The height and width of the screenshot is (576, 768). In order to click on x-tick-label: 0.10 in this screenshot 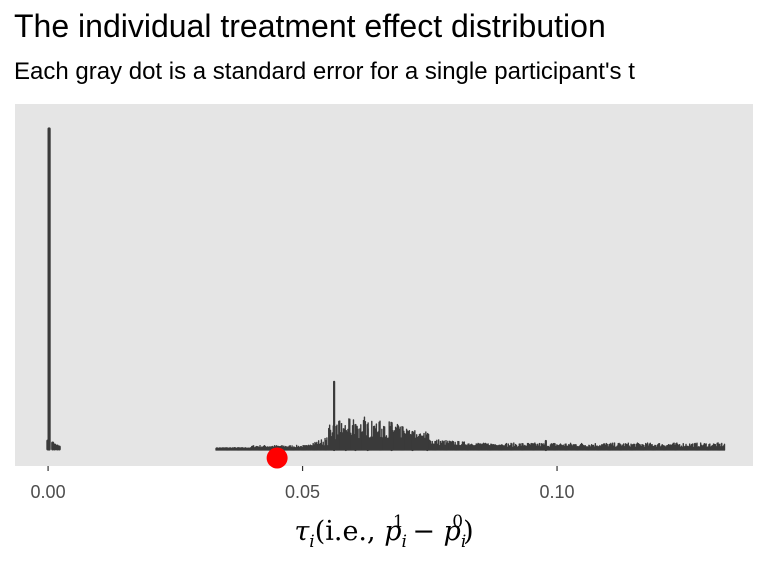, I will do `click(557, 492)`.